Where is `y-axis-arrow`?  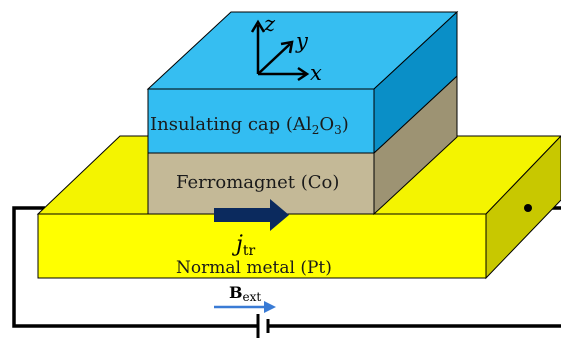 y-axis-arrow is located at coordinates (274, 59).